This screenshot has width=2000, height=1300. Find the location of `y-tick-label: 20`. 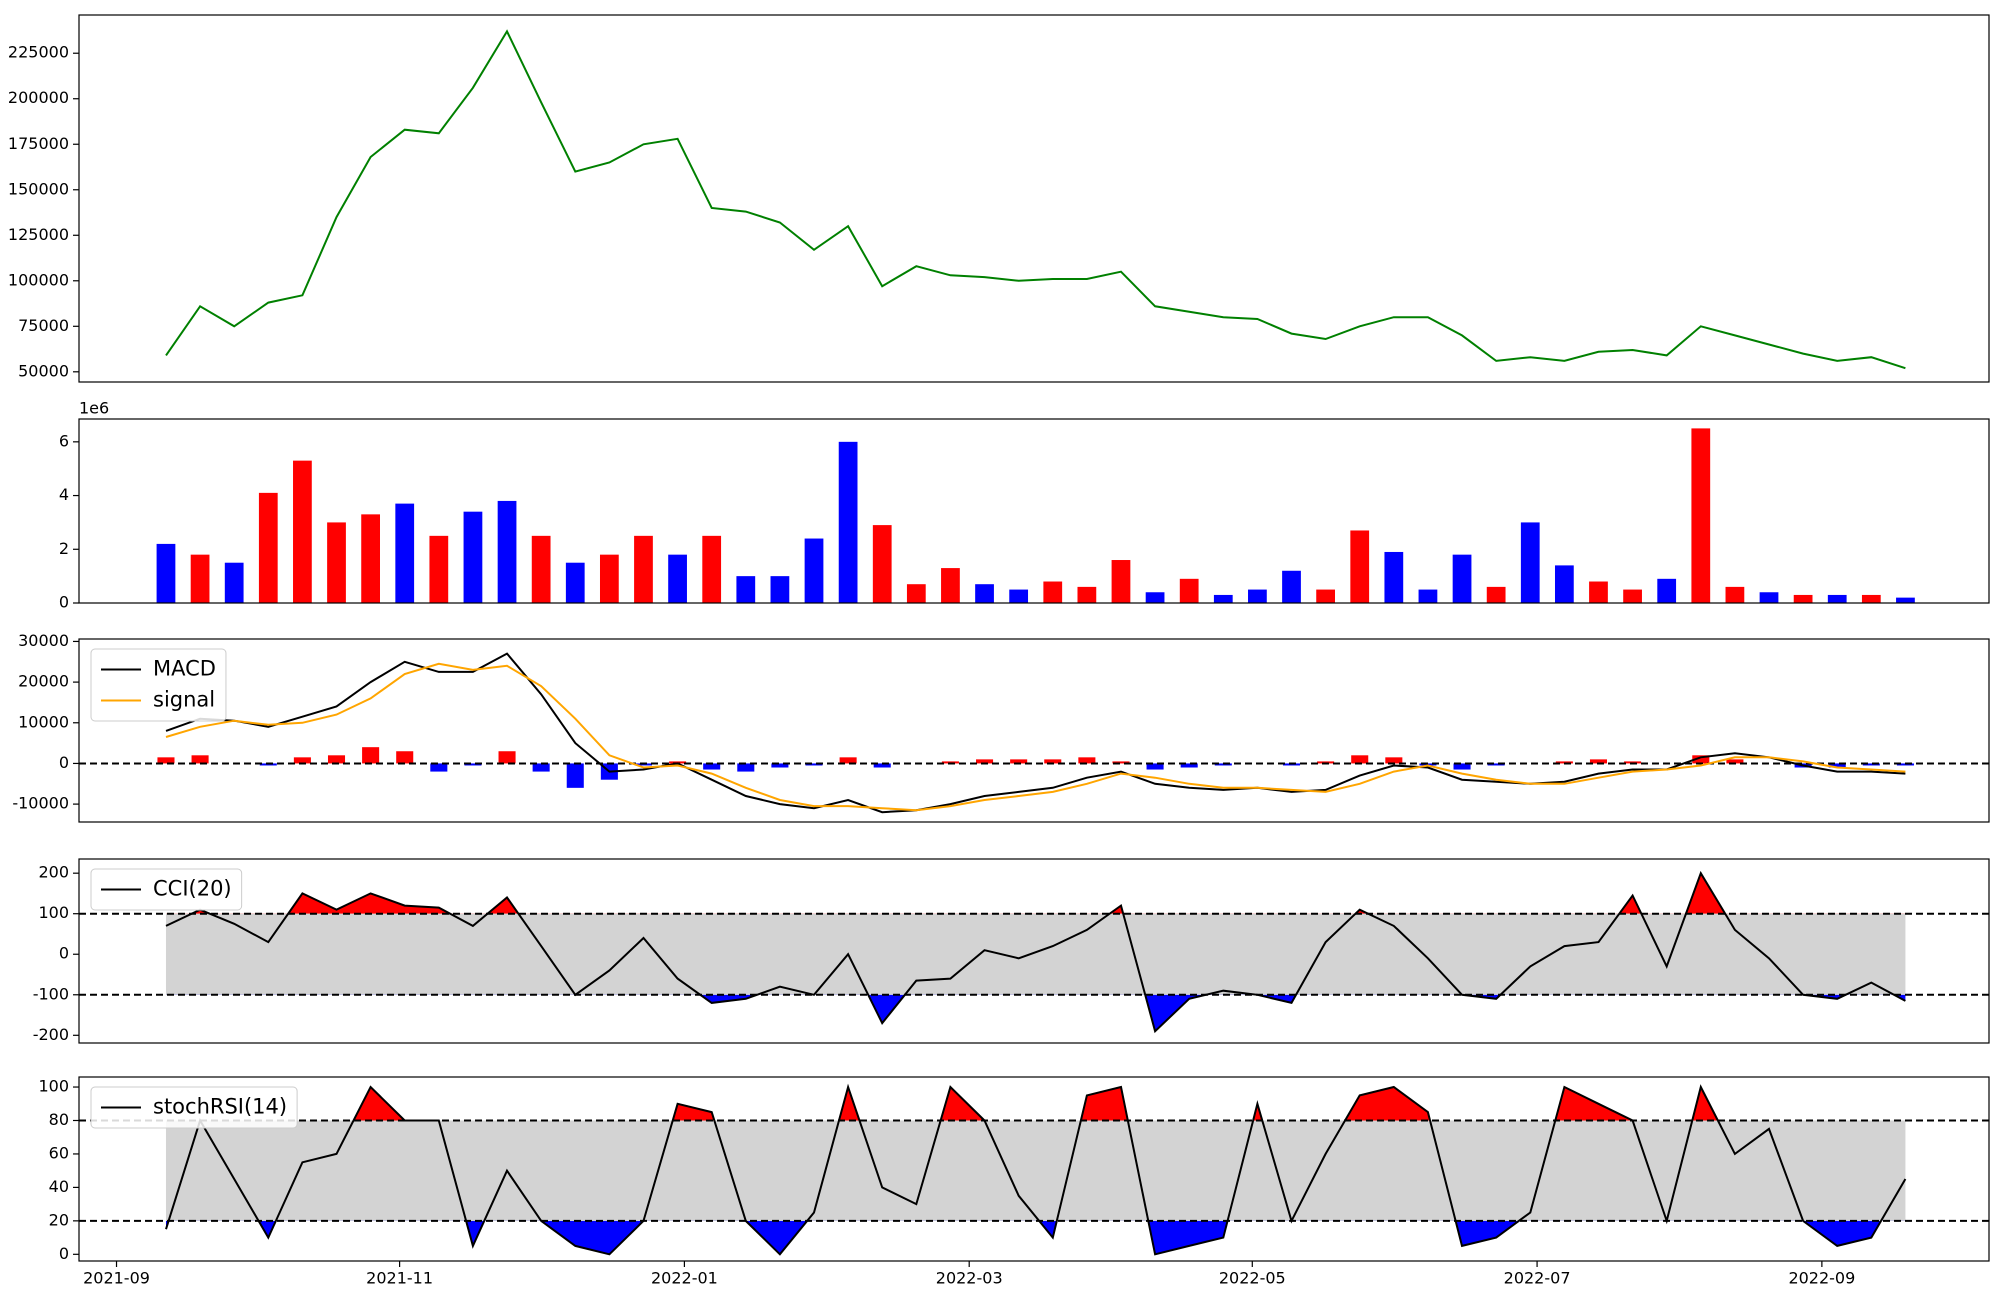

y-tick-label: 20 is located at coordinates (59, 1219).